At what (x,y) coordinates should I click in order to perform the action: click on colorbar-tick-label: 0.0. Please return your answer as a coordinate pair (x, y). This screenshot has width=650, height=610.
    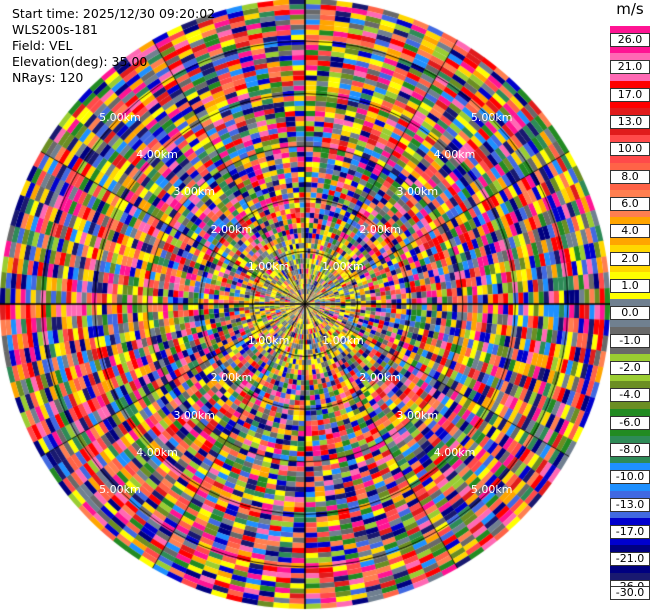
    Looking at the image, I should click on (630, 313).